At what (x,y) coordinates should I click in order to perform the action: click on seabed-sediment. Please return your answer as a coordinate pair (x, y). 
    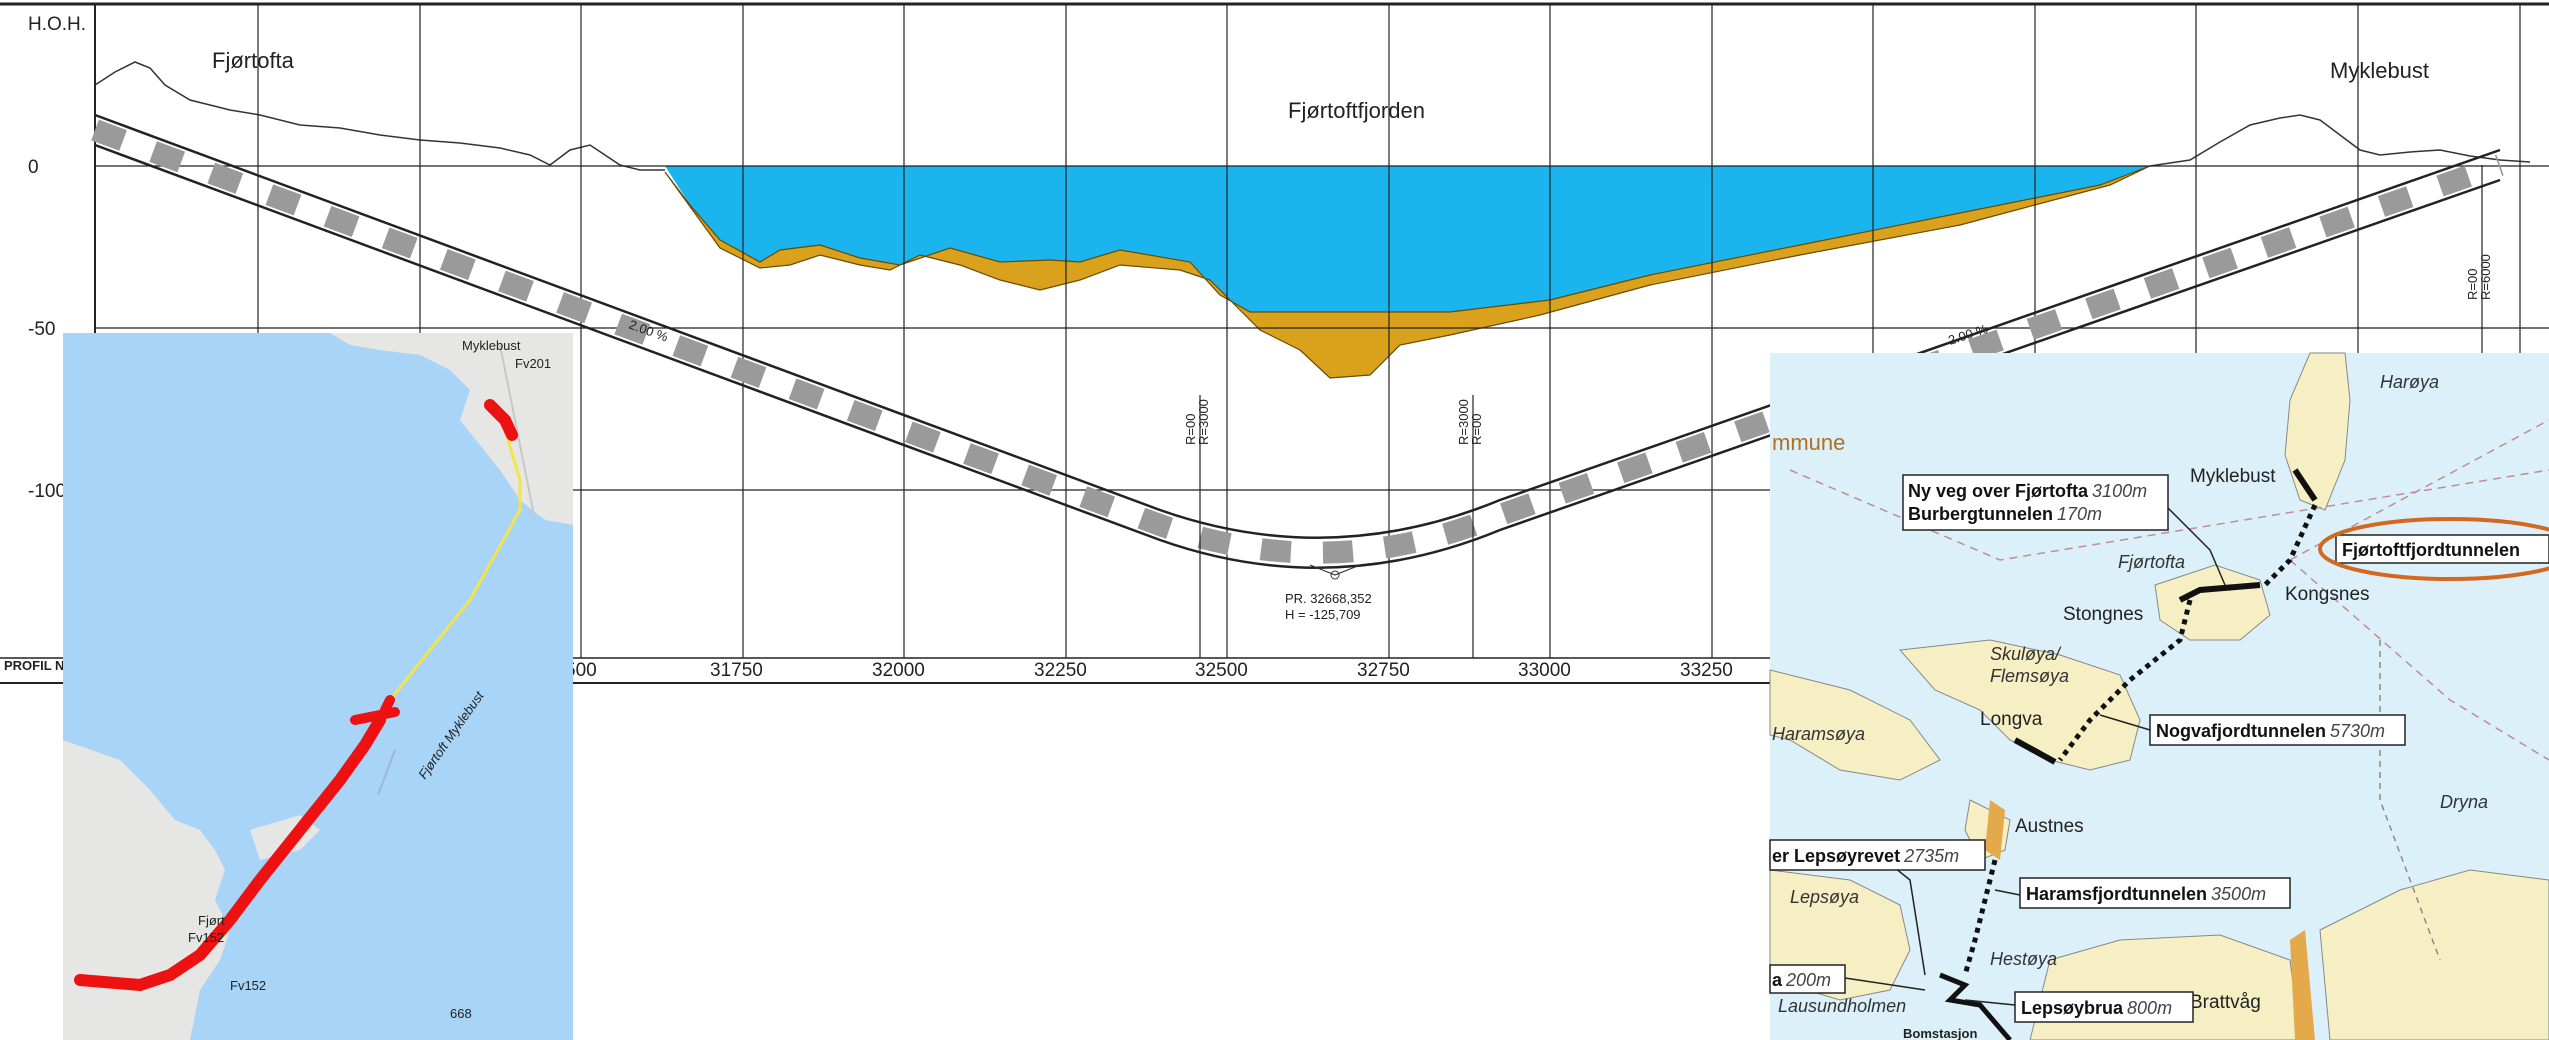
    Looking at the image, I should click on (1407, 272).